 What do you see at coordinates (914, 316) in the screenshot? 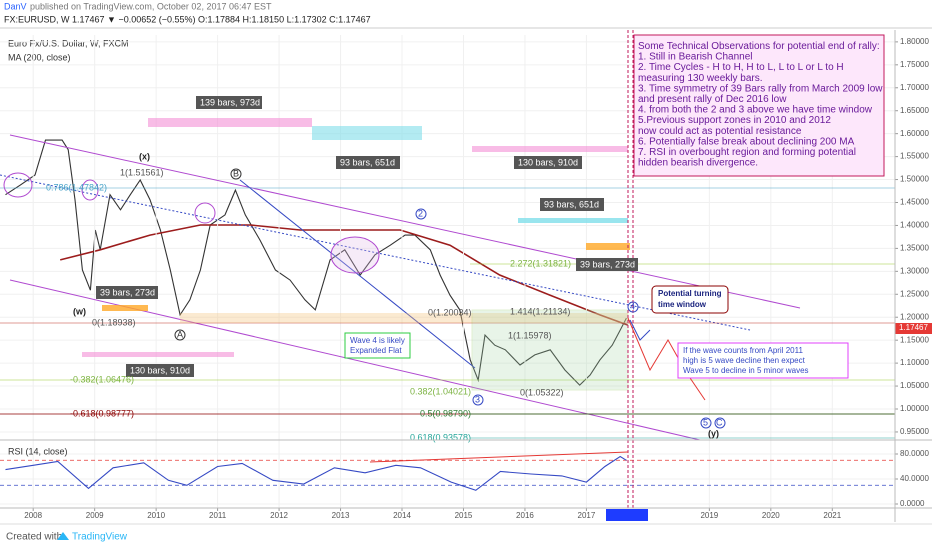
I see `y-tick-label: 1.20000` at bounding box center [914, 316].